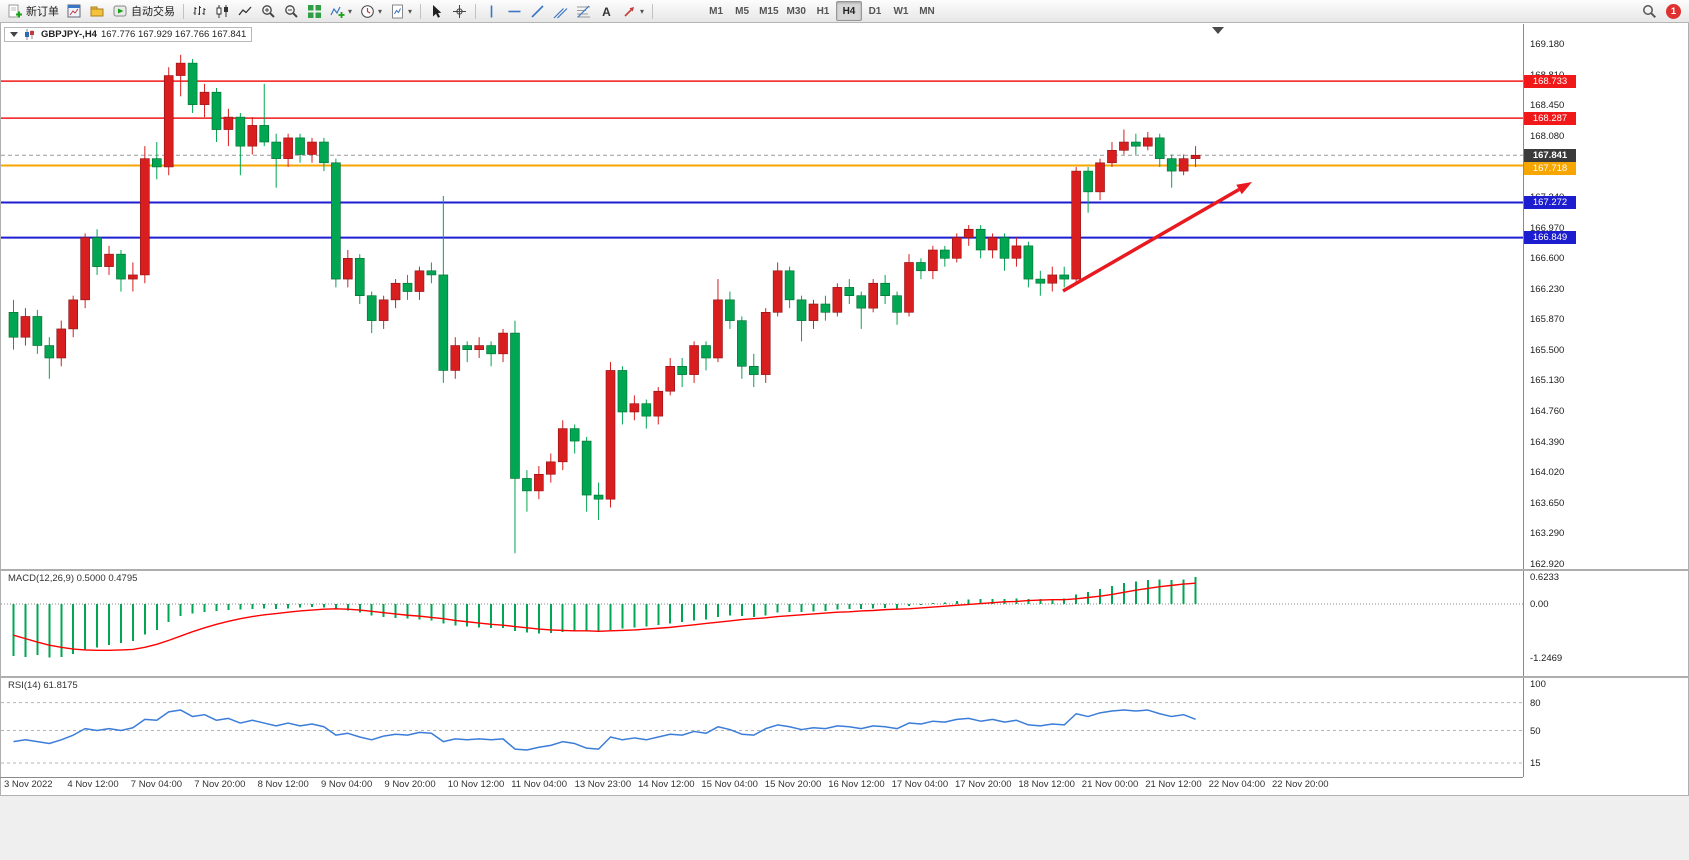 The height and width of the screenshot is (860, 1689). What do you see at coordinates (539, 784) in the screenshot?
I see `date-label: 11 Nov 04:00` at bounding box center [539, 784].